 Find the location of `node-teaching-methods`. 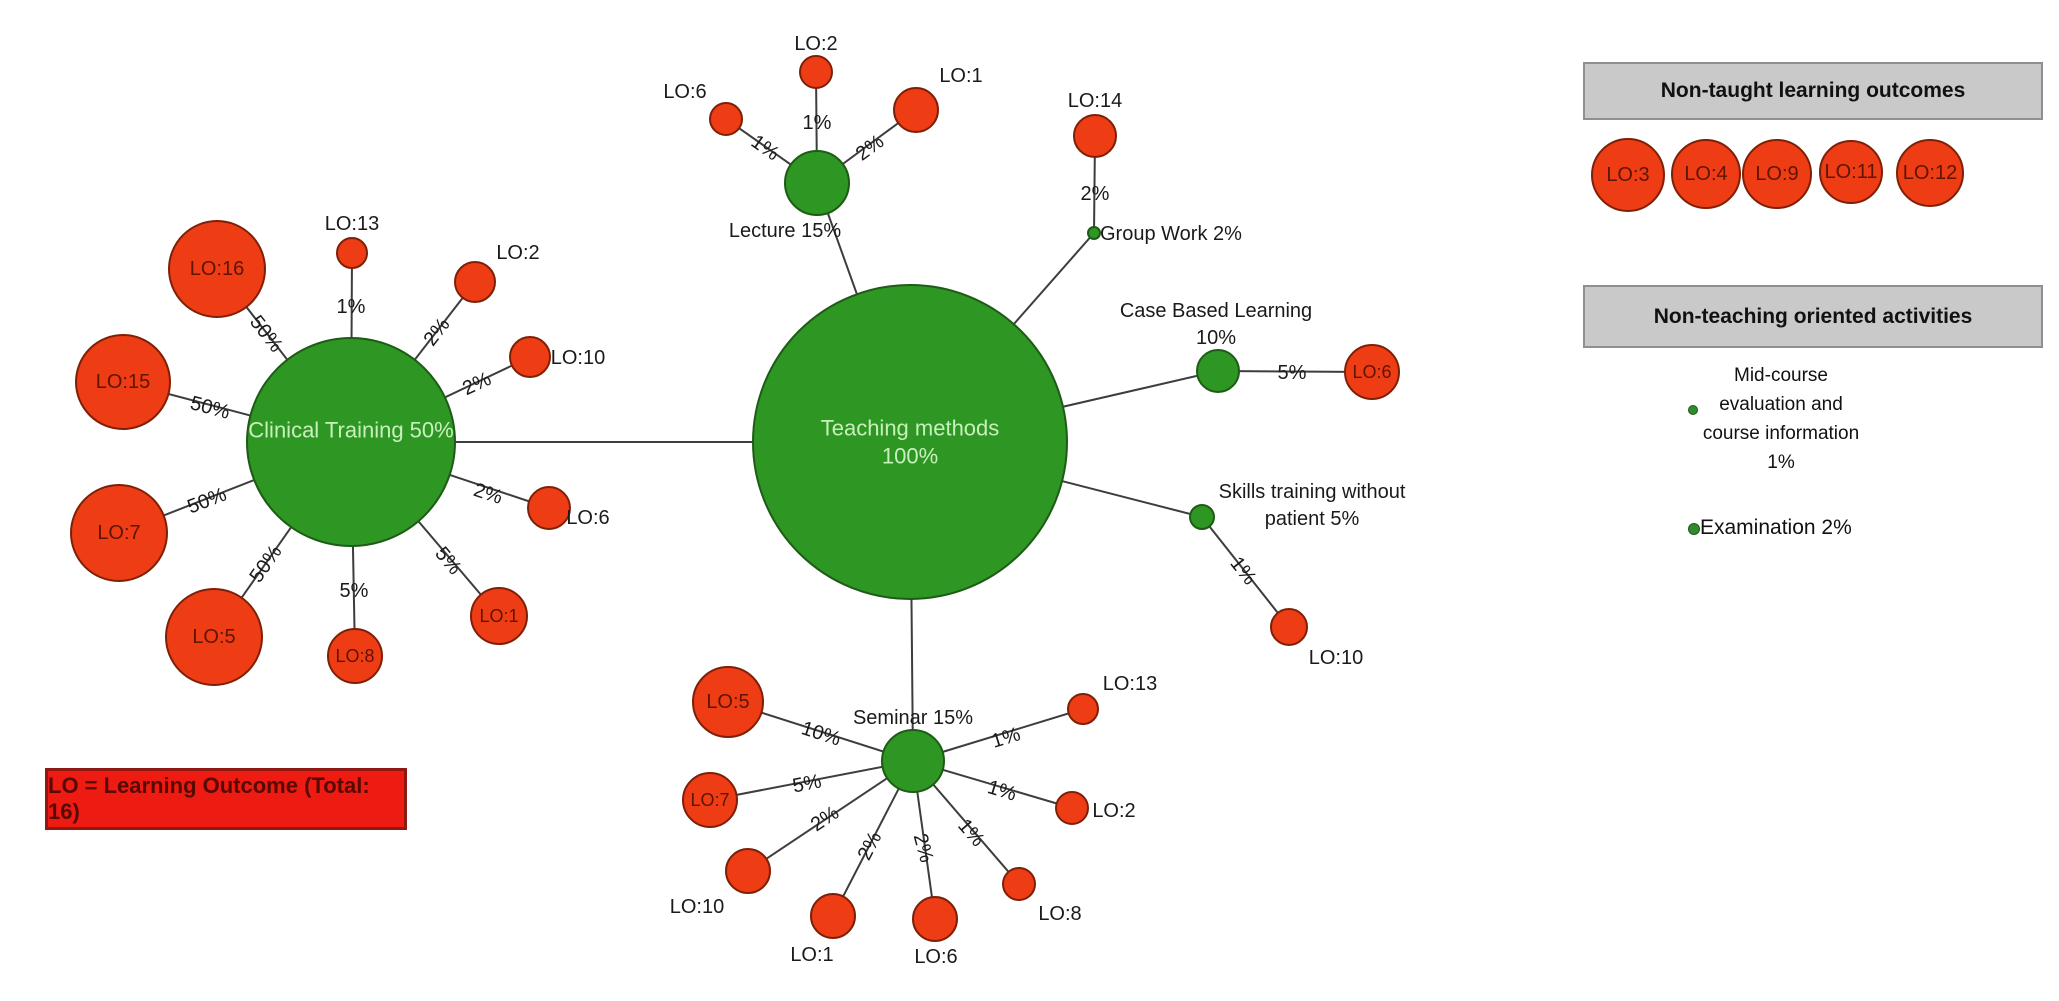

node-teaching-methods is located at coordinates (910, 442).